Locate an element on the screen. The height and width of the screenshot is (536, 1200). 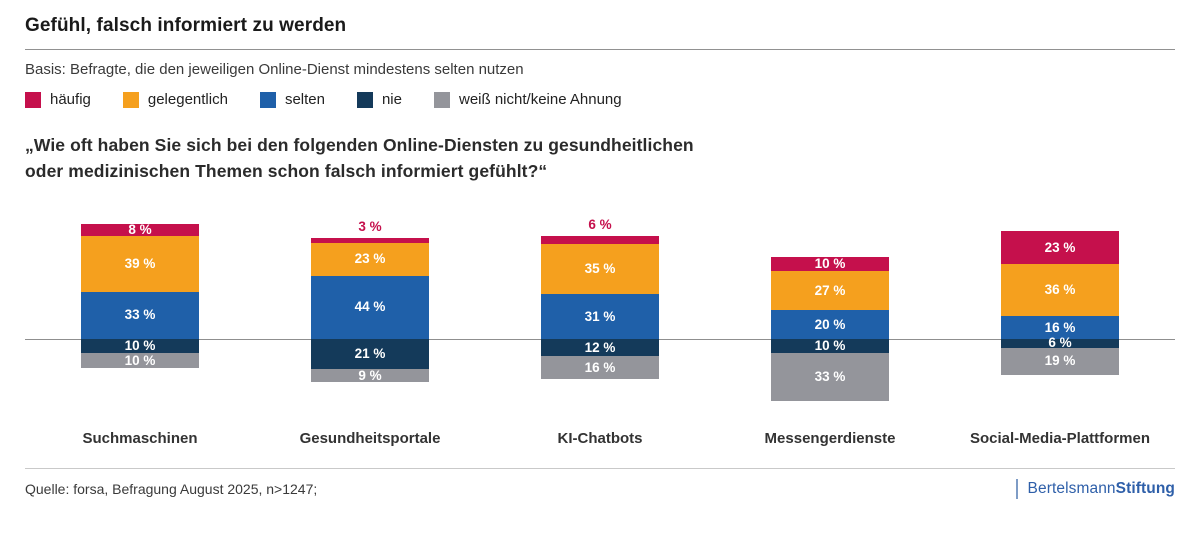
bar-segment-selten: 44 % is located at coordinates (370, 307).